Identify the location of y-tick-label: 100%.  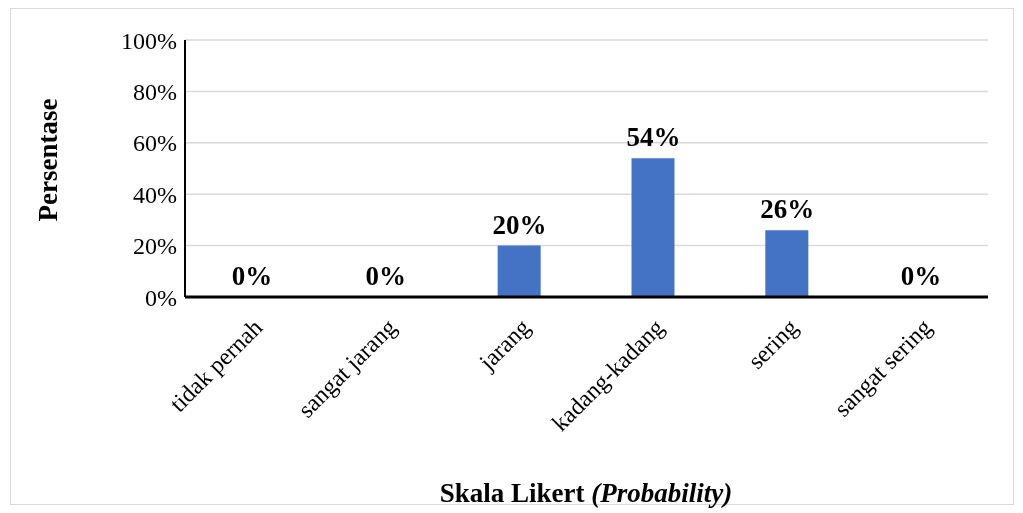
(149, 40).